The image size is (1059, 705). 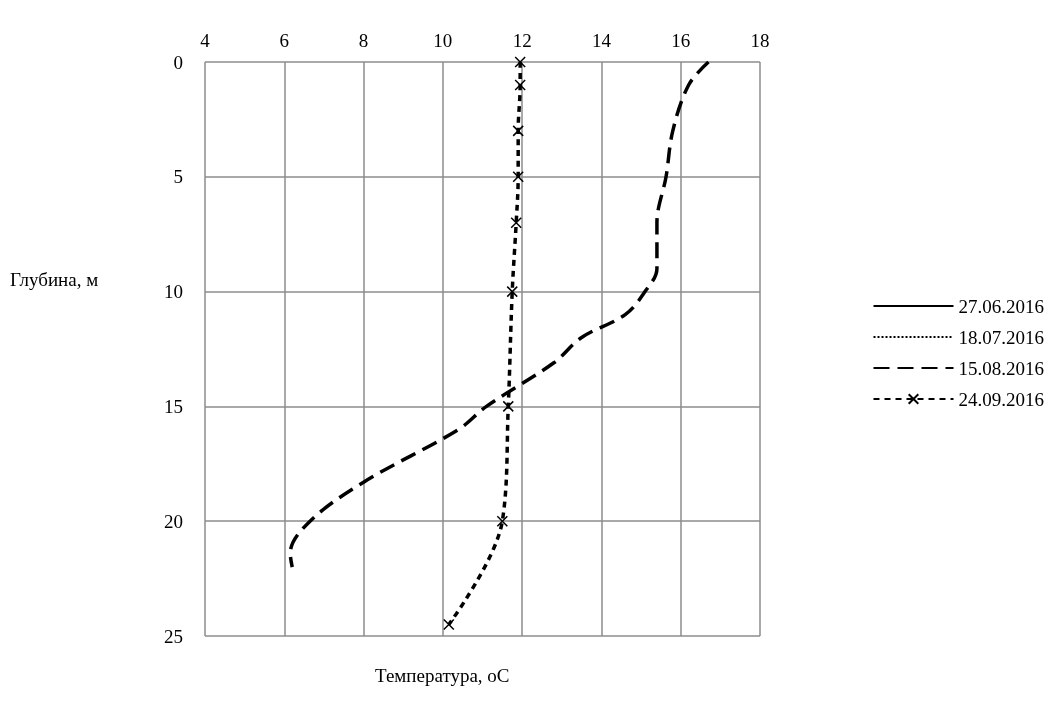 What do you see at coordinates (522, 40) in the screenshot?
I see `x-tick-label: 12` at bounding box center [522, 40].